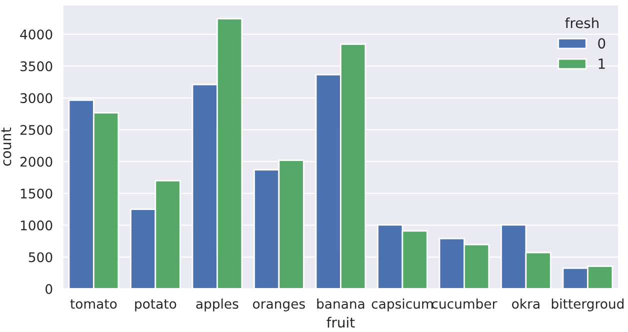 This screenshot has width=628, height=332. I want to click on x-tick-label: banana, so click(340, 303).